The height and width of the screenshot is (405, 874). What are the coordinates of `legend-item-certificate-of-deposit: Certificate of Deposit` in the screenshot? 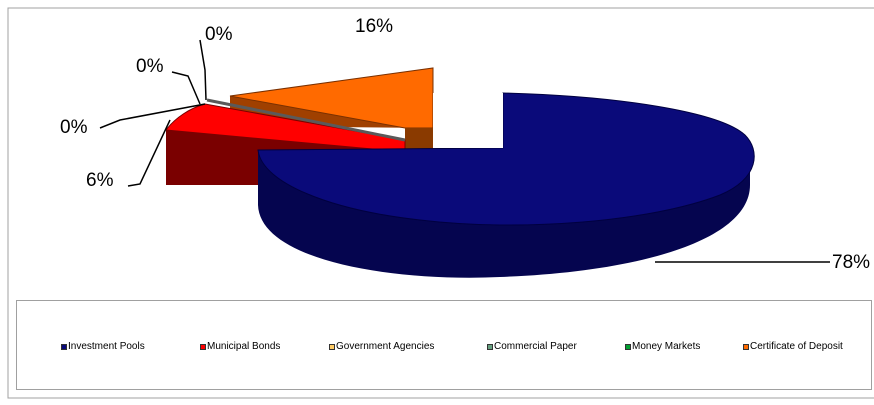 It's located at (793, 346).